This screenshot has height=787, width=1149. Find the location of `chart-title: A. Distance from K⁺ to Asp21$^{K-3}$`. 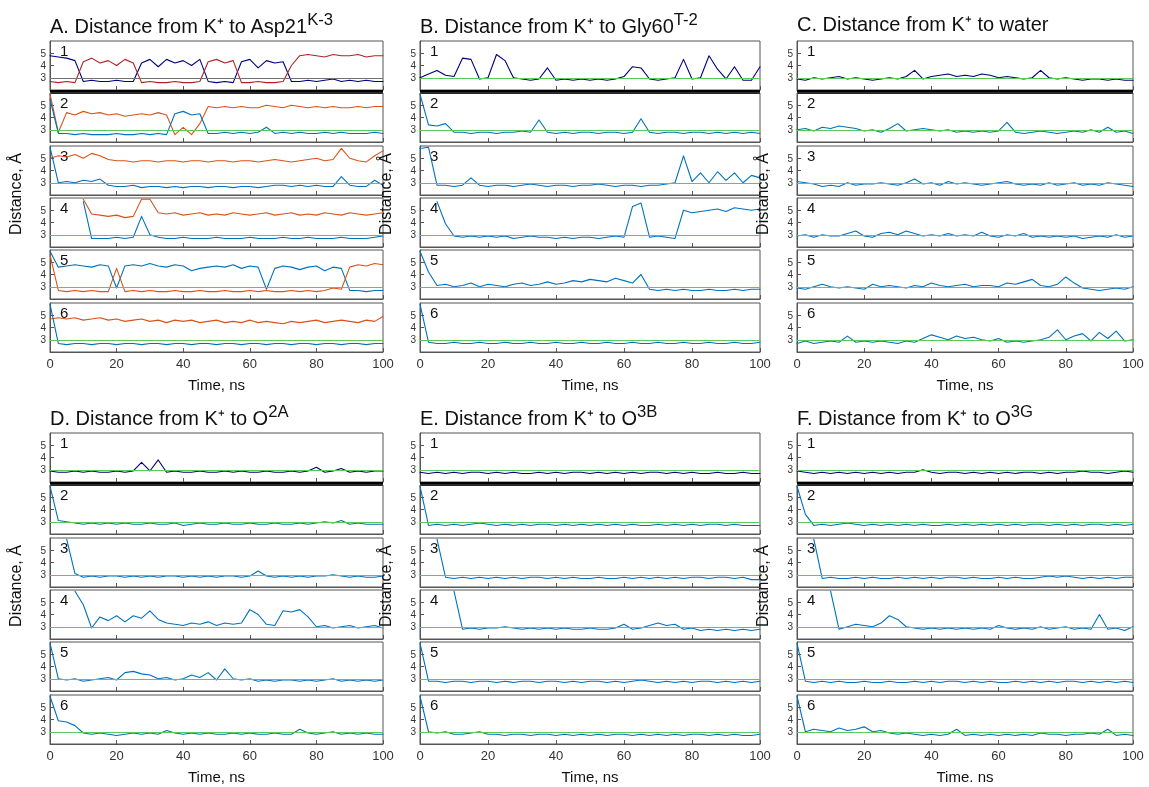

chart-title: A. Distance from K⁺ to Asp21$^{K-3}$ is located at coordinates (192, 24).